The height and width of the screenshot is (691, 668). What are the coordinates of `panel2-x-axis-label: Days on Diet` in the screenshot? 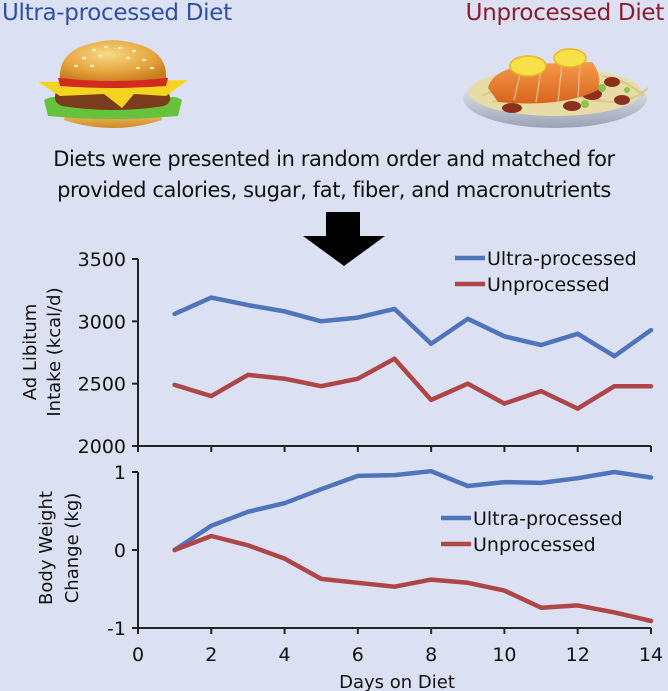 It's located at (397, 681).